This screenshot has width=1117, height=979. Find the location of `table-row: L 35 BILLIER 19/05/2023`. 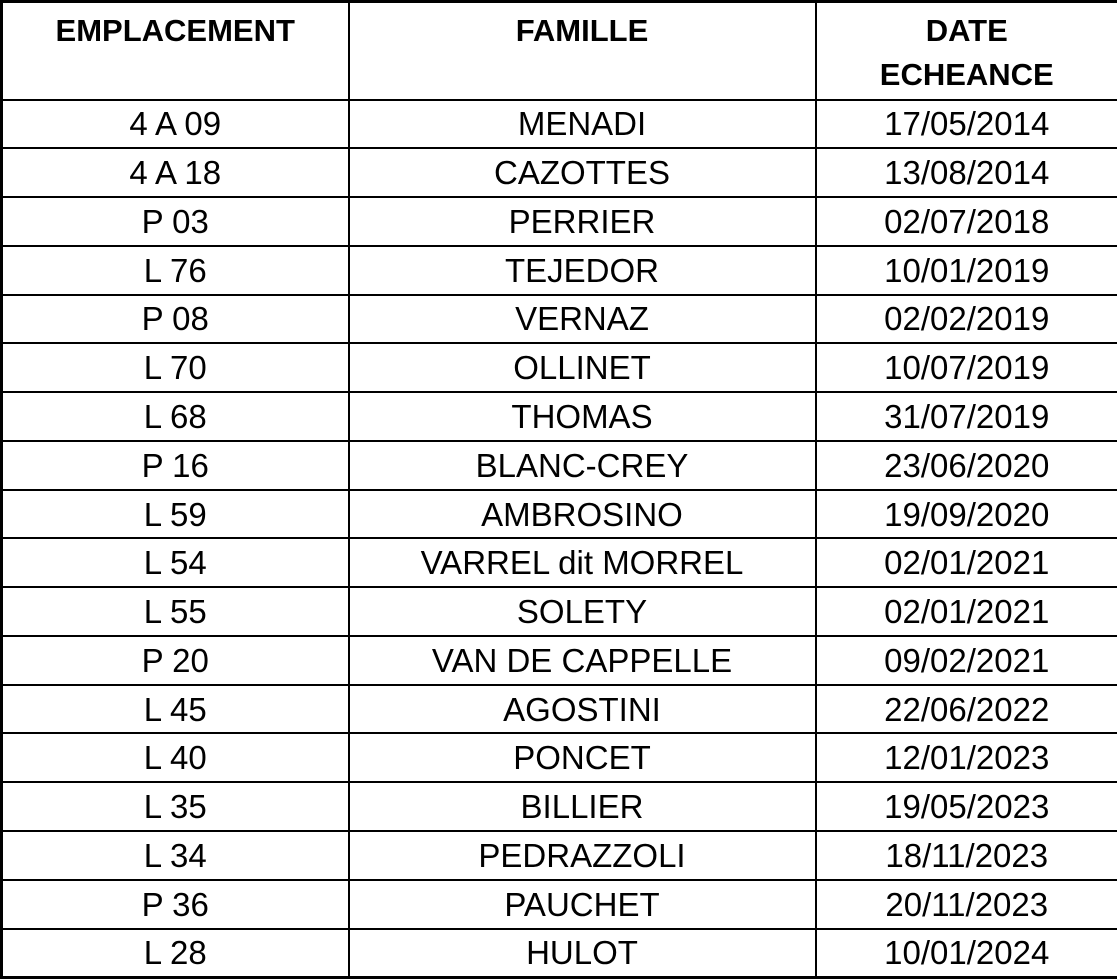

table-row: L 35 BILLIER 19/05/2023 is located at coordinates (558, 806).